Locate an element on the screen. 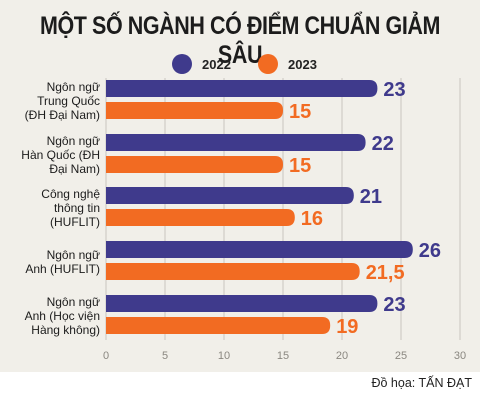  category-label-line: Anh (Học viện is located at coordinates (62, 315).